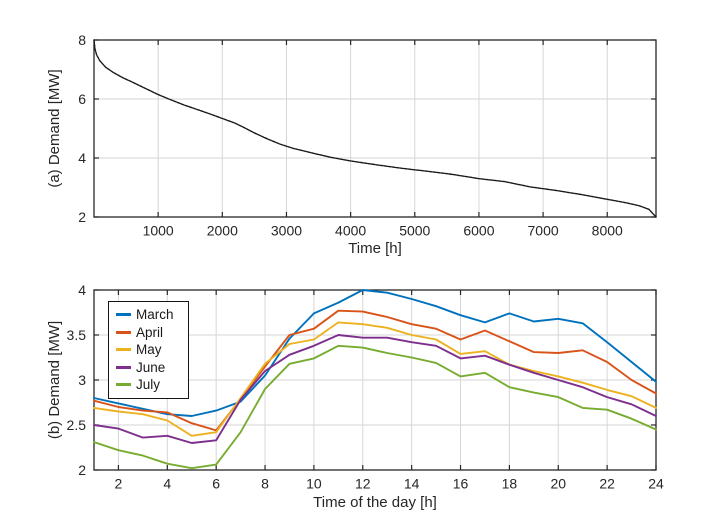 The height and width of the screenshot is (530, 725). Describe the element at coordinates (363, 483) in the screenshot. I see `x-tick-label: 12` at that location.